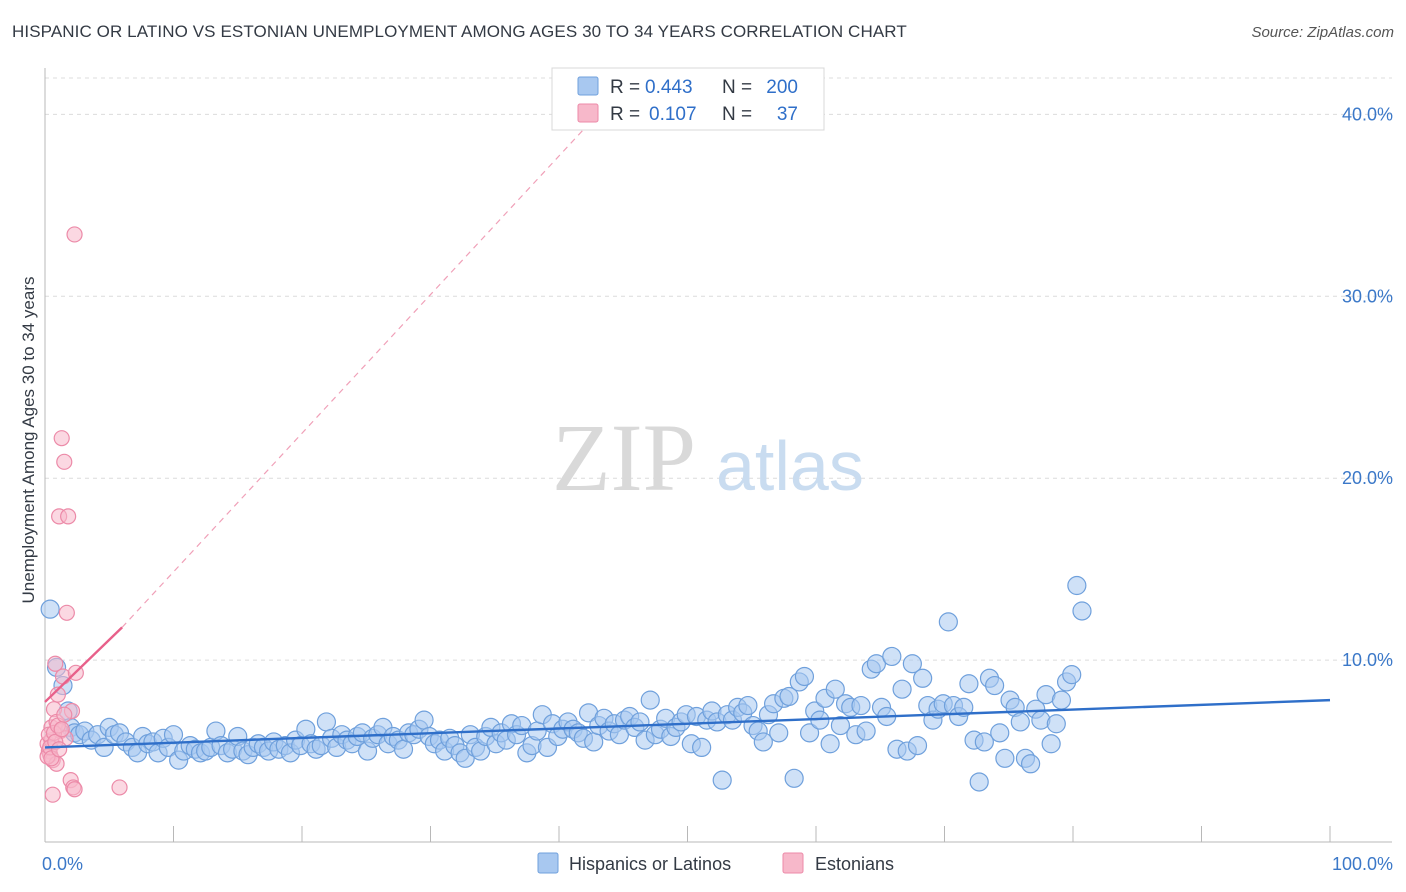  What do you see at coordinates (588, 86) in the screenshot?
I see `legend-swatch-hispanic` at bounding box center [588, 86].